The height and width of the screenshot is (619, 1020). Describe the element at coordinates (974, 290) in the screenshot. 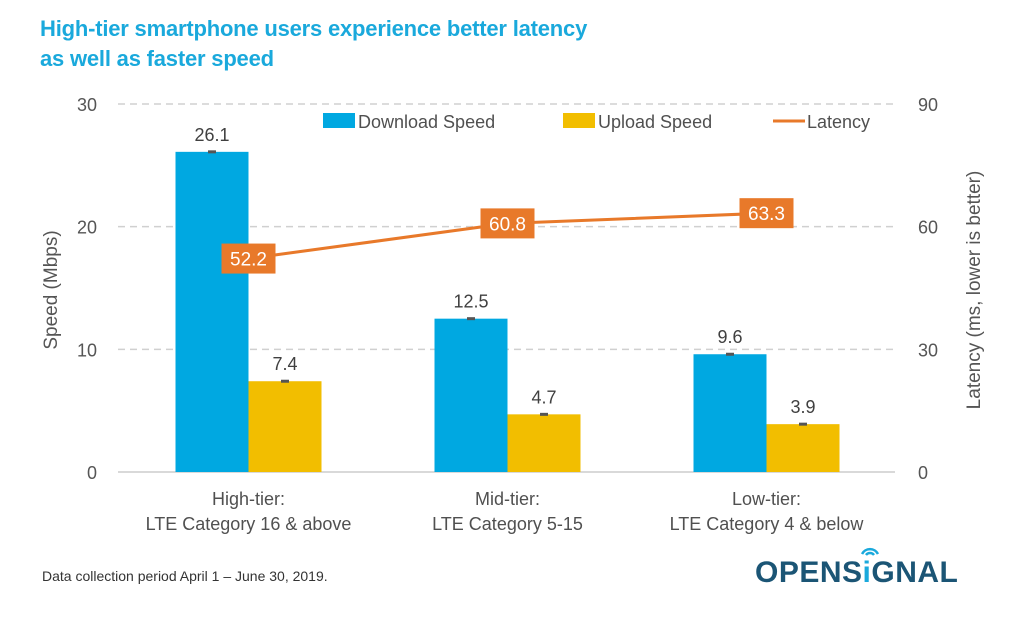

I see `right-axis-title: Latency (ms, lower is better)` at that location.